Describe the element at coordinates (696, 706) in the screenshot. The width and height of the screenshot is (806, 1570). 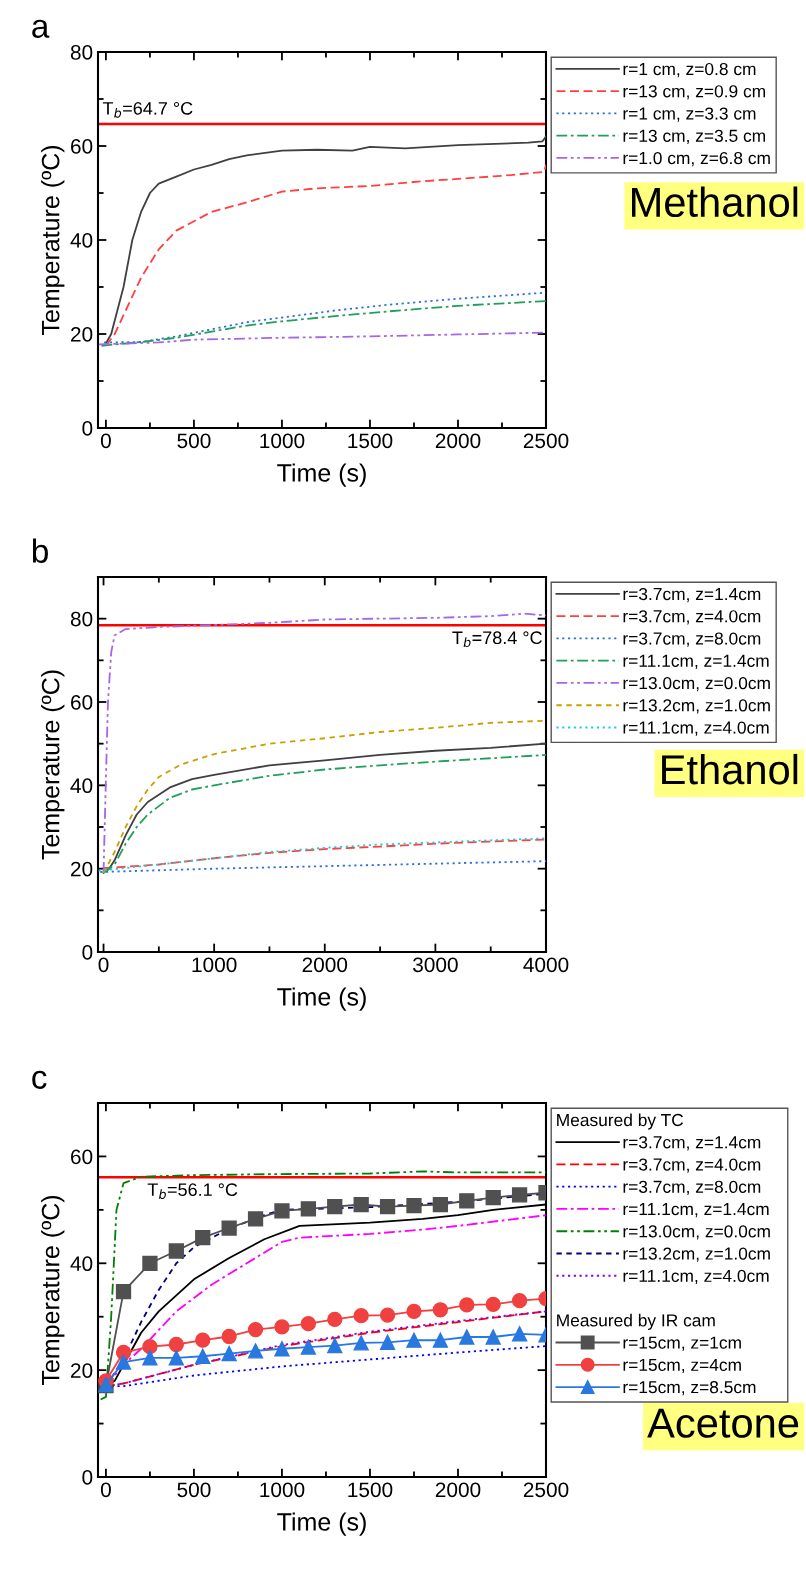
I see `legend-label: r=13.2cm, z=1.0cm` at that location.